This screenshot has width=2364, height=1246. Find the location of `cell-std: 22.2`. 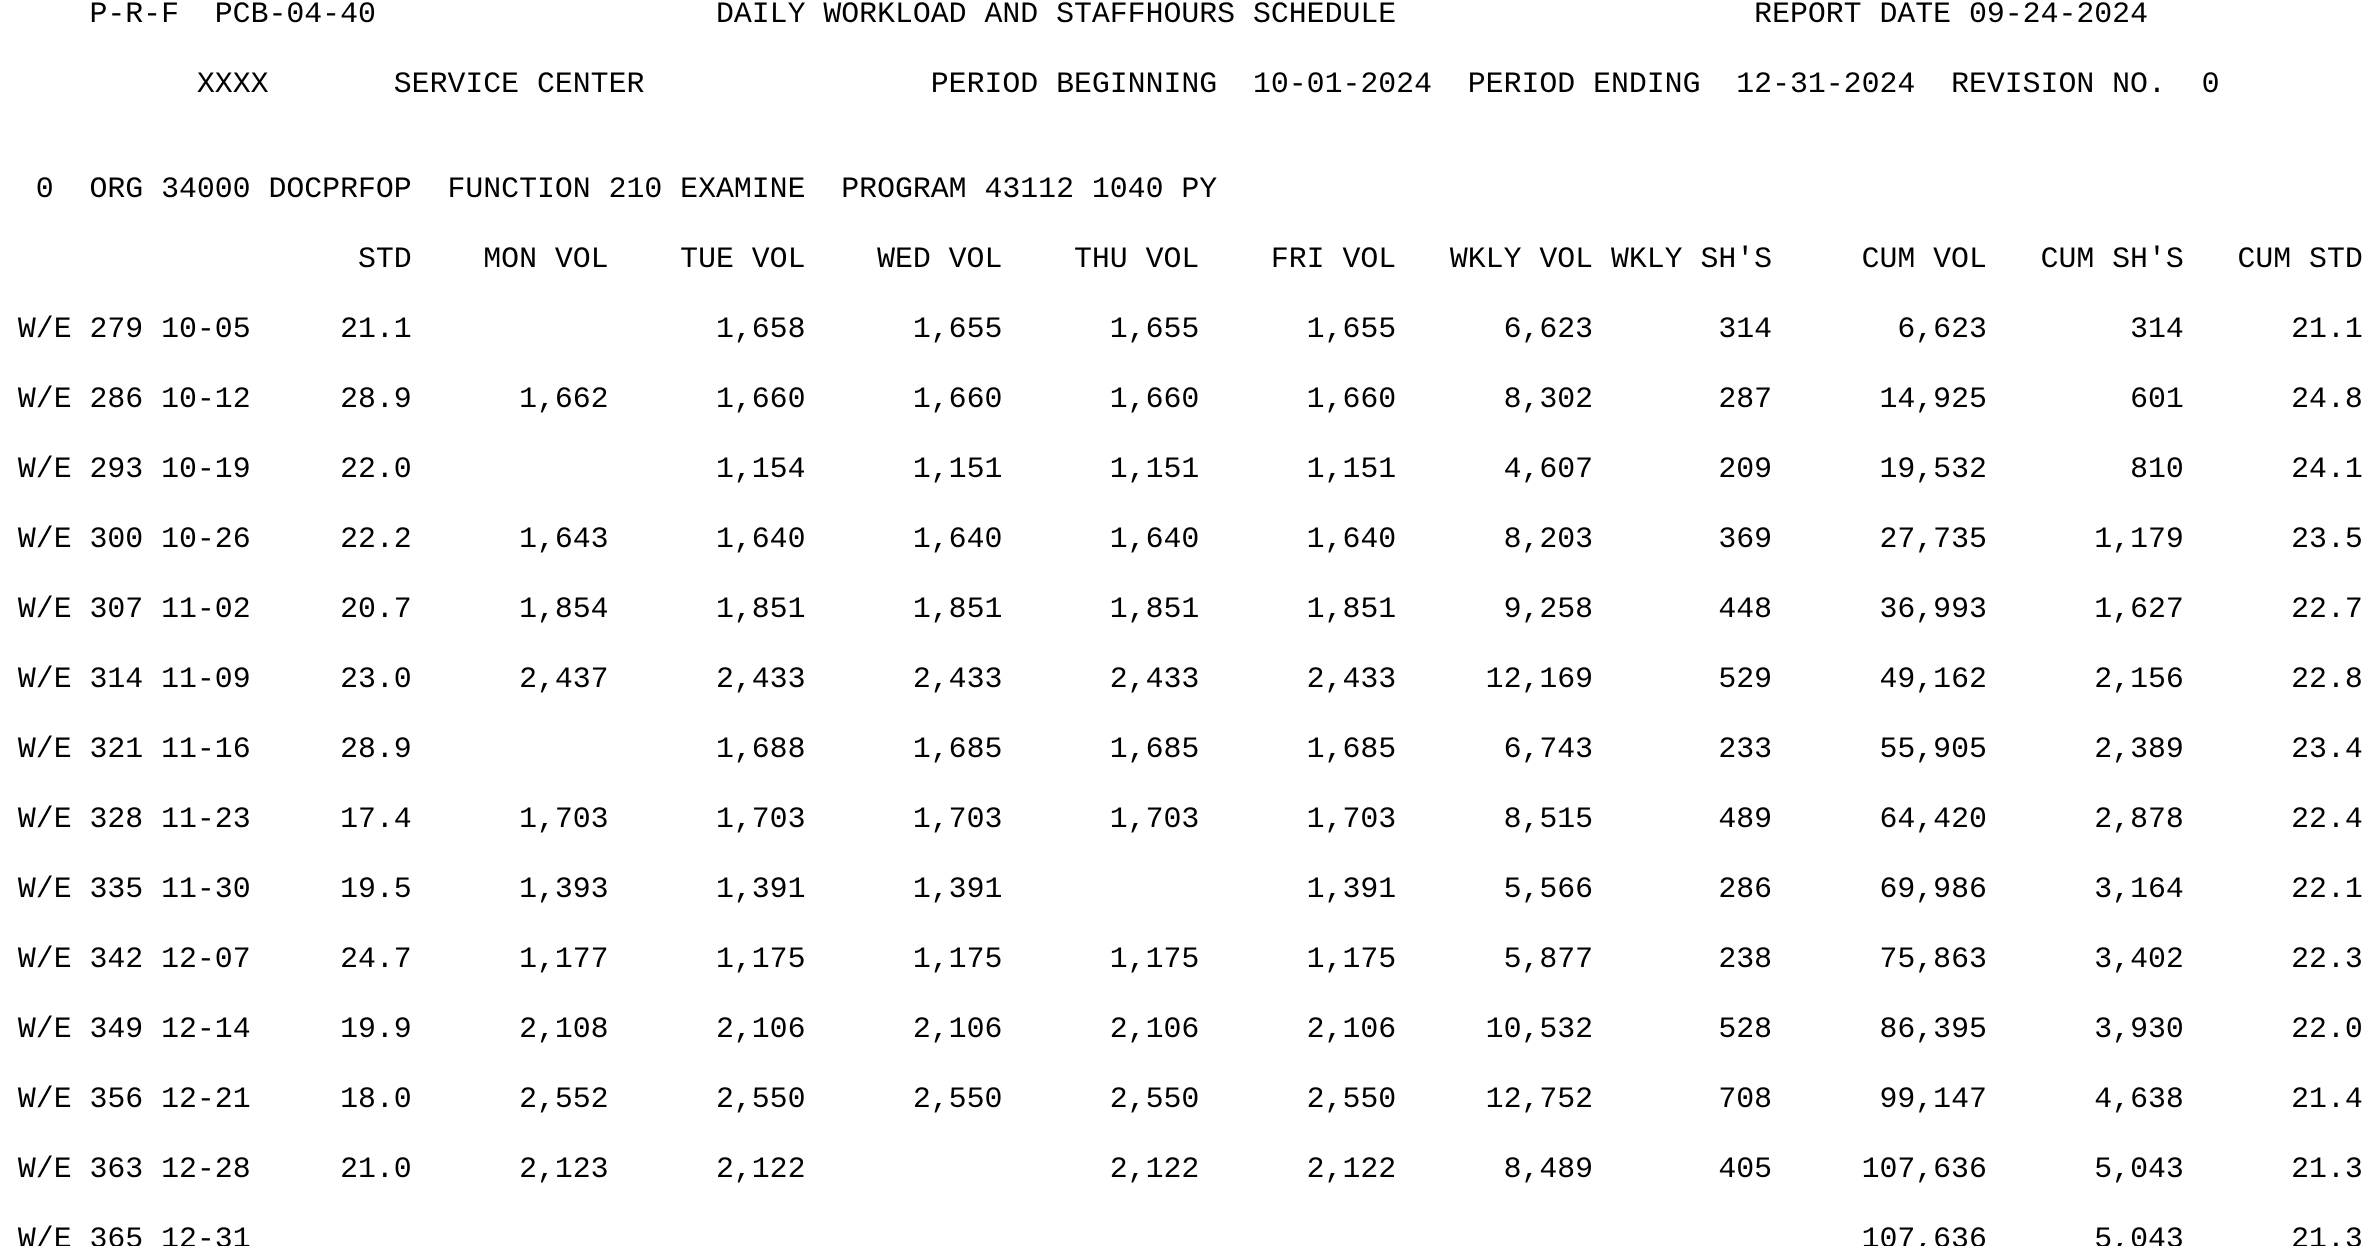

cell-std: 22.2 is located at coordinates (376, 539).